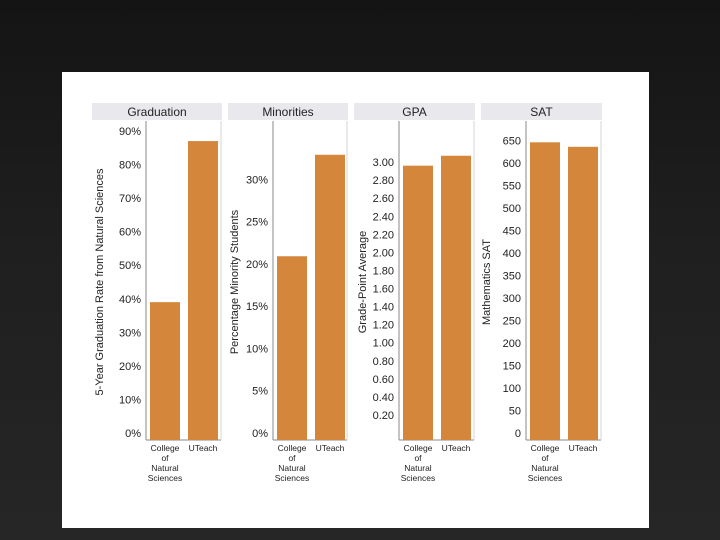 The height and width of the screenshot is (540, 720). Describe the element at coordinates (383, 271) in the screenshot. I see `y-tick-label: 1.80` at that location.